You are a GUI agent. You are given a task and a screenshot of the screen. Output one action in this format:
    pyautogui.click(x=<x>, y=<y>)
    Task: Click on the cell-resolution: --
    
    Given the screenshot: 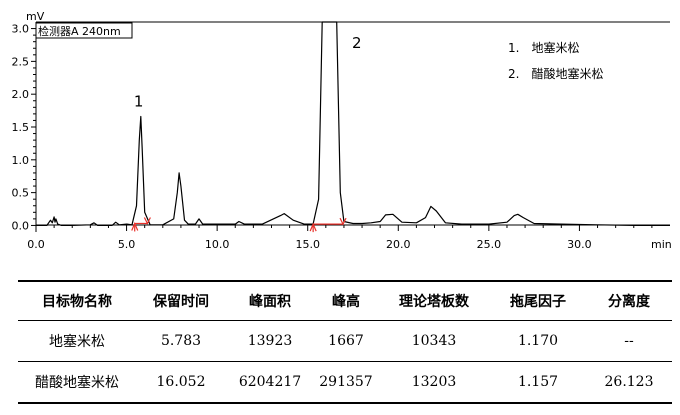 What is the action you would take?
    pyautogui.click(x=629, y=341)
    